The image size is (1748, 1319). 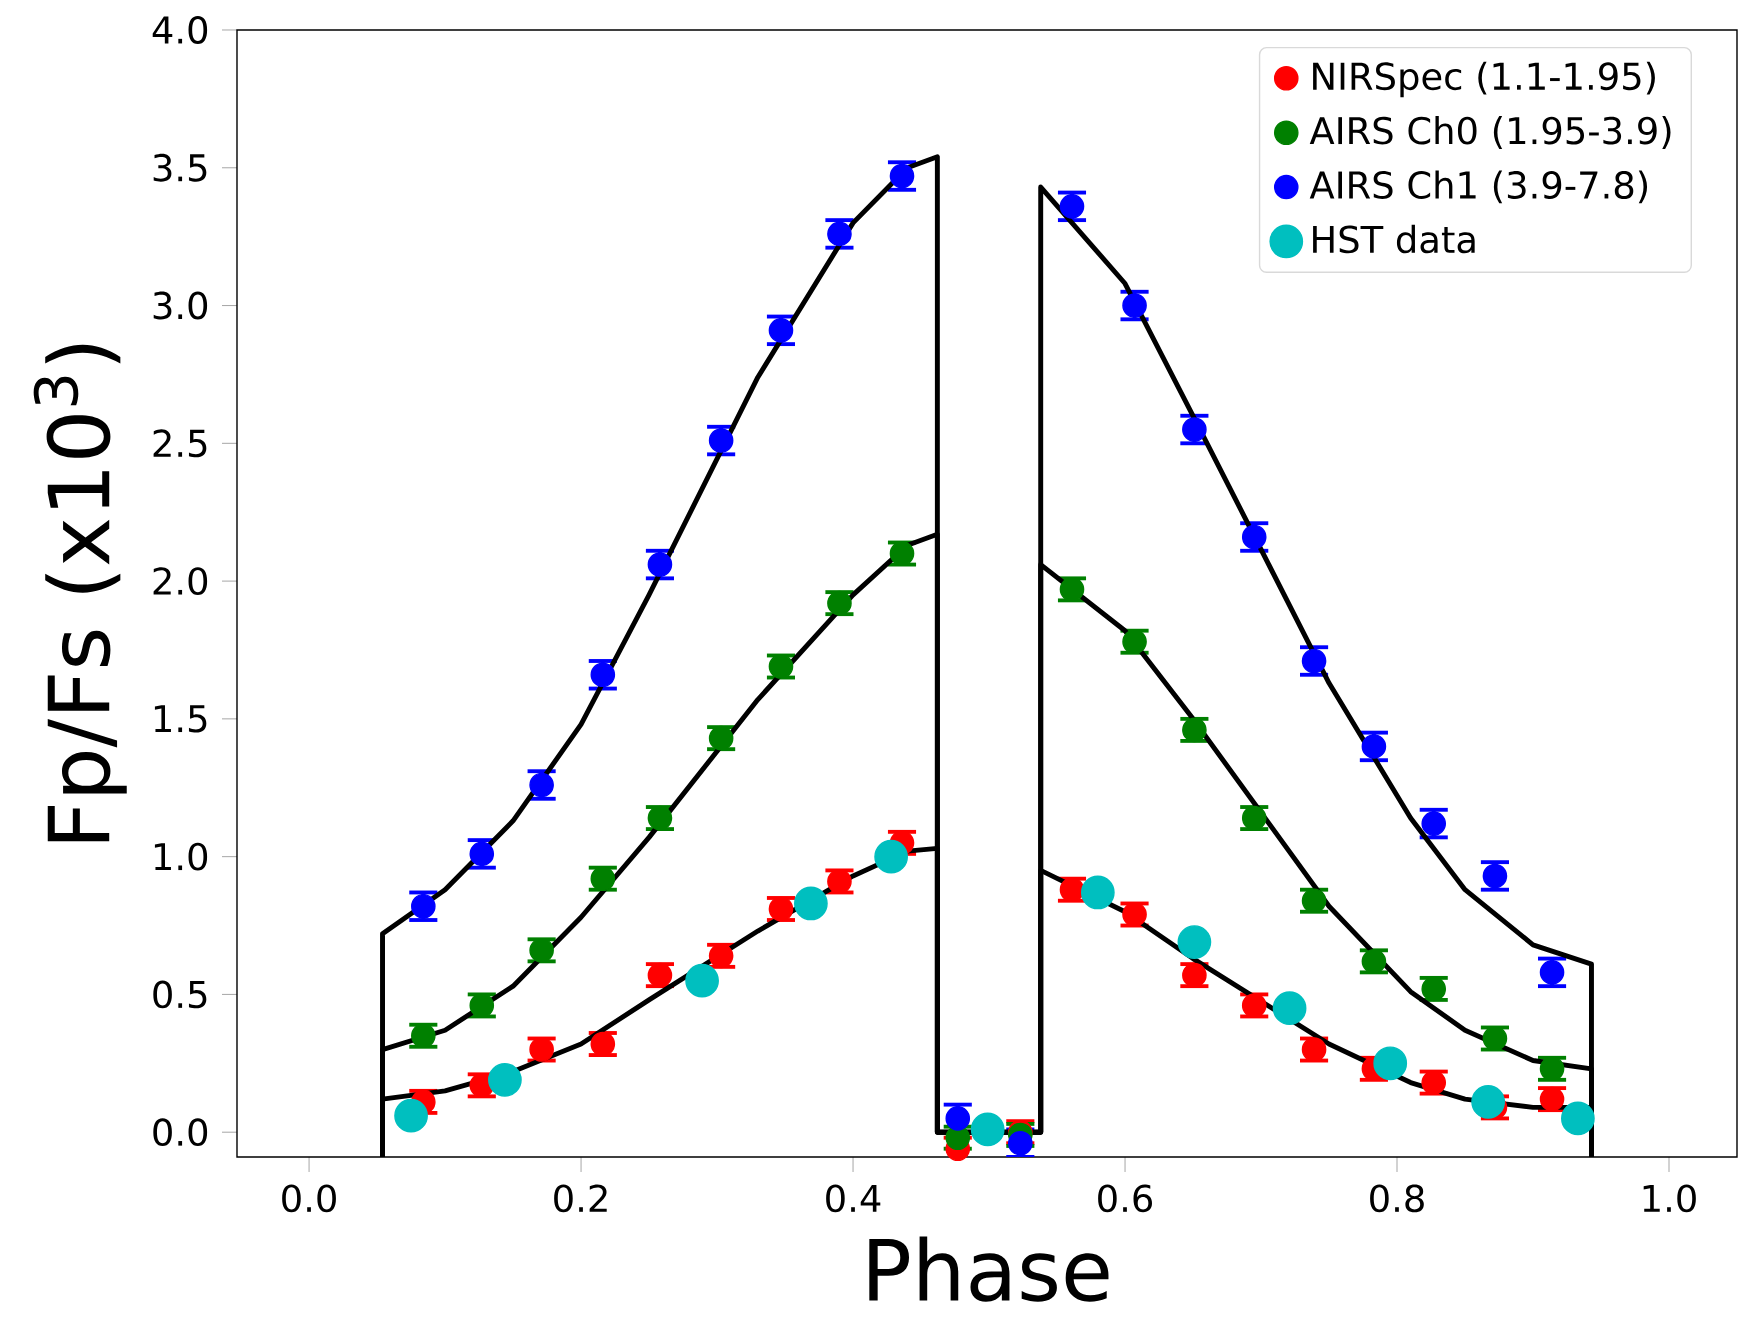 What do you see at coordinates (1125, 1198) in the screenshot?
I see `x-tick-label: 0.6` at bounding box center [1125, 1198].